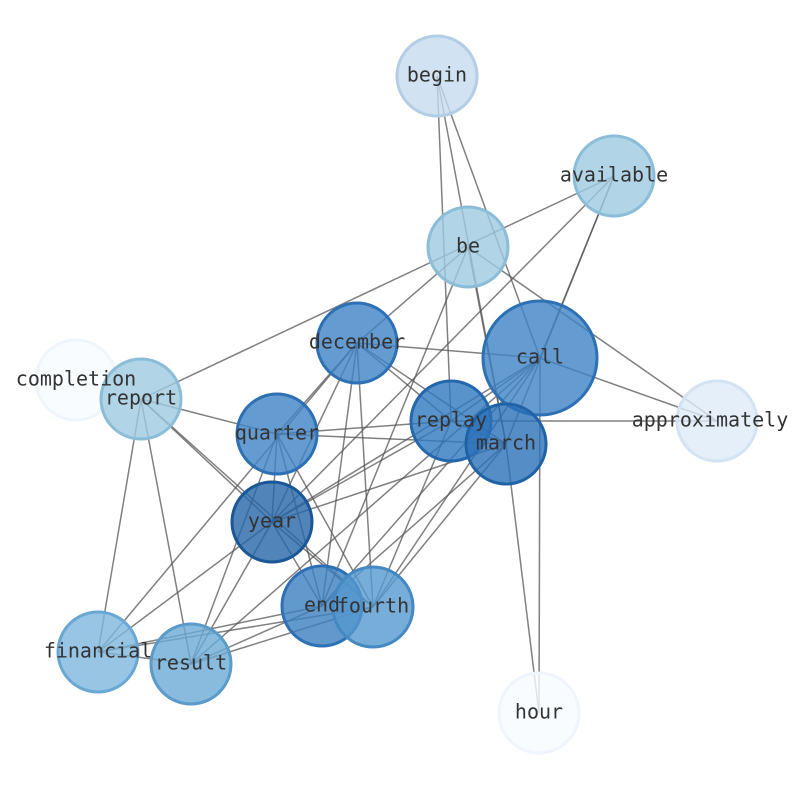 This screenshot has height=790, width=794. I want to click on node-label: report, so click(141, 398).